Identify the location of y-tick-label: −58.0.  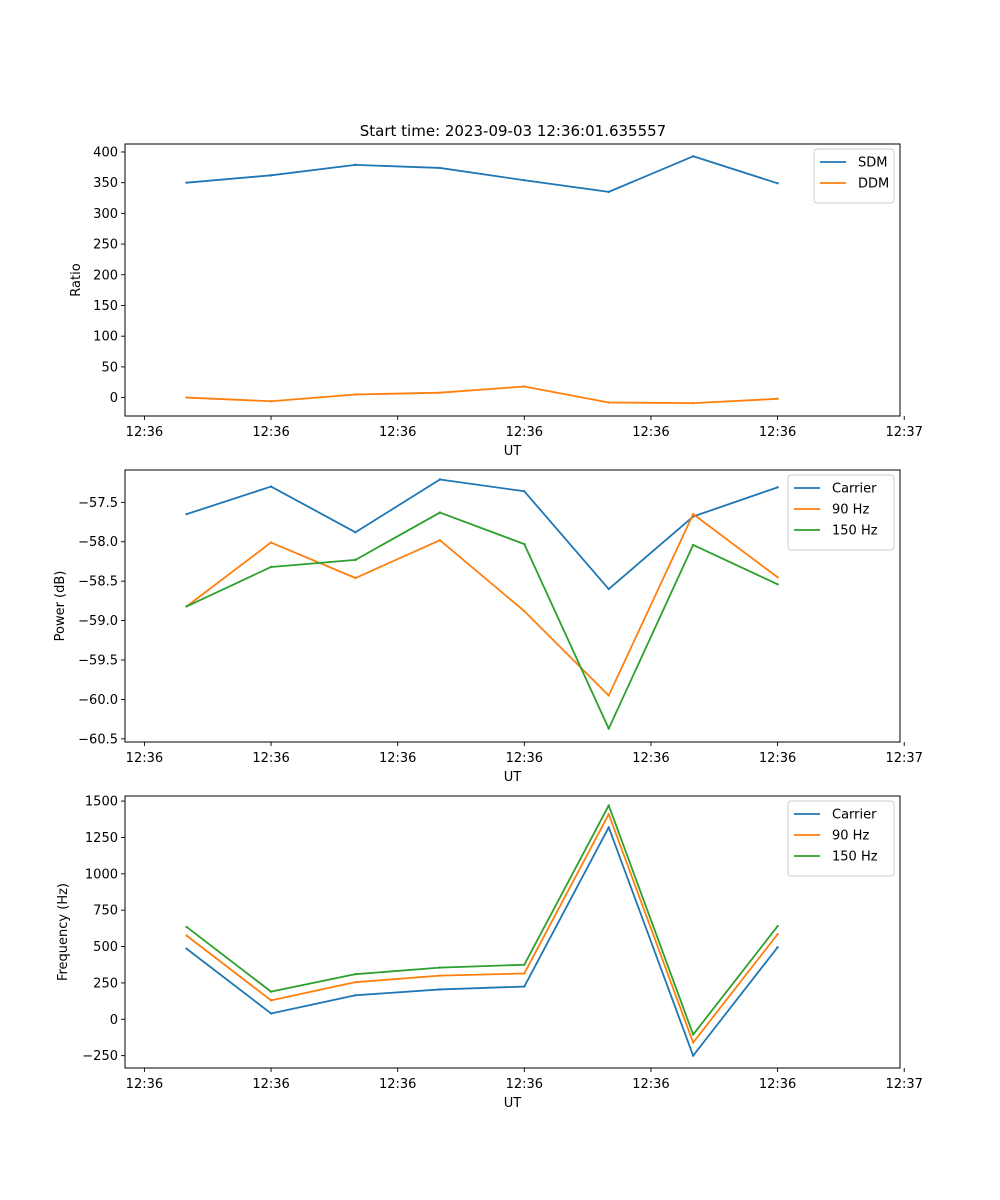
(98, 542).